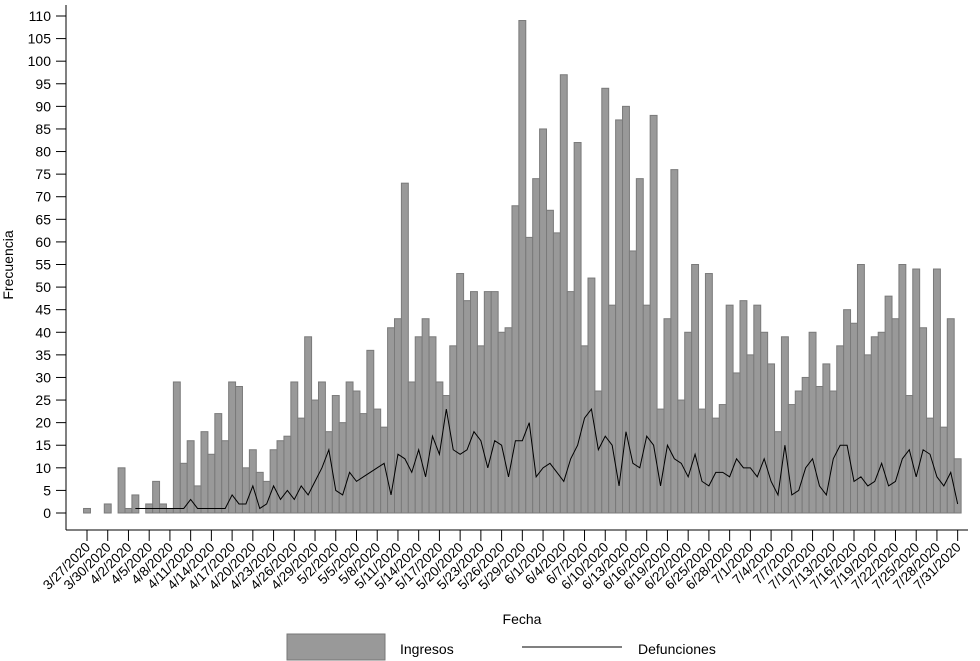 The image size is (980, 661). What do you see at coordinates (336, 647) in the screenshot?
I see `legend-swatch-ingresos` at bounding box center [336, 647].